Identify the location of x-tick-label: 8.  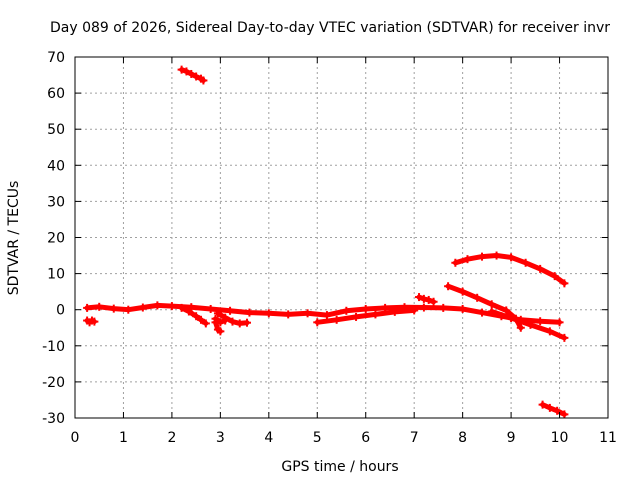
(462, 438).